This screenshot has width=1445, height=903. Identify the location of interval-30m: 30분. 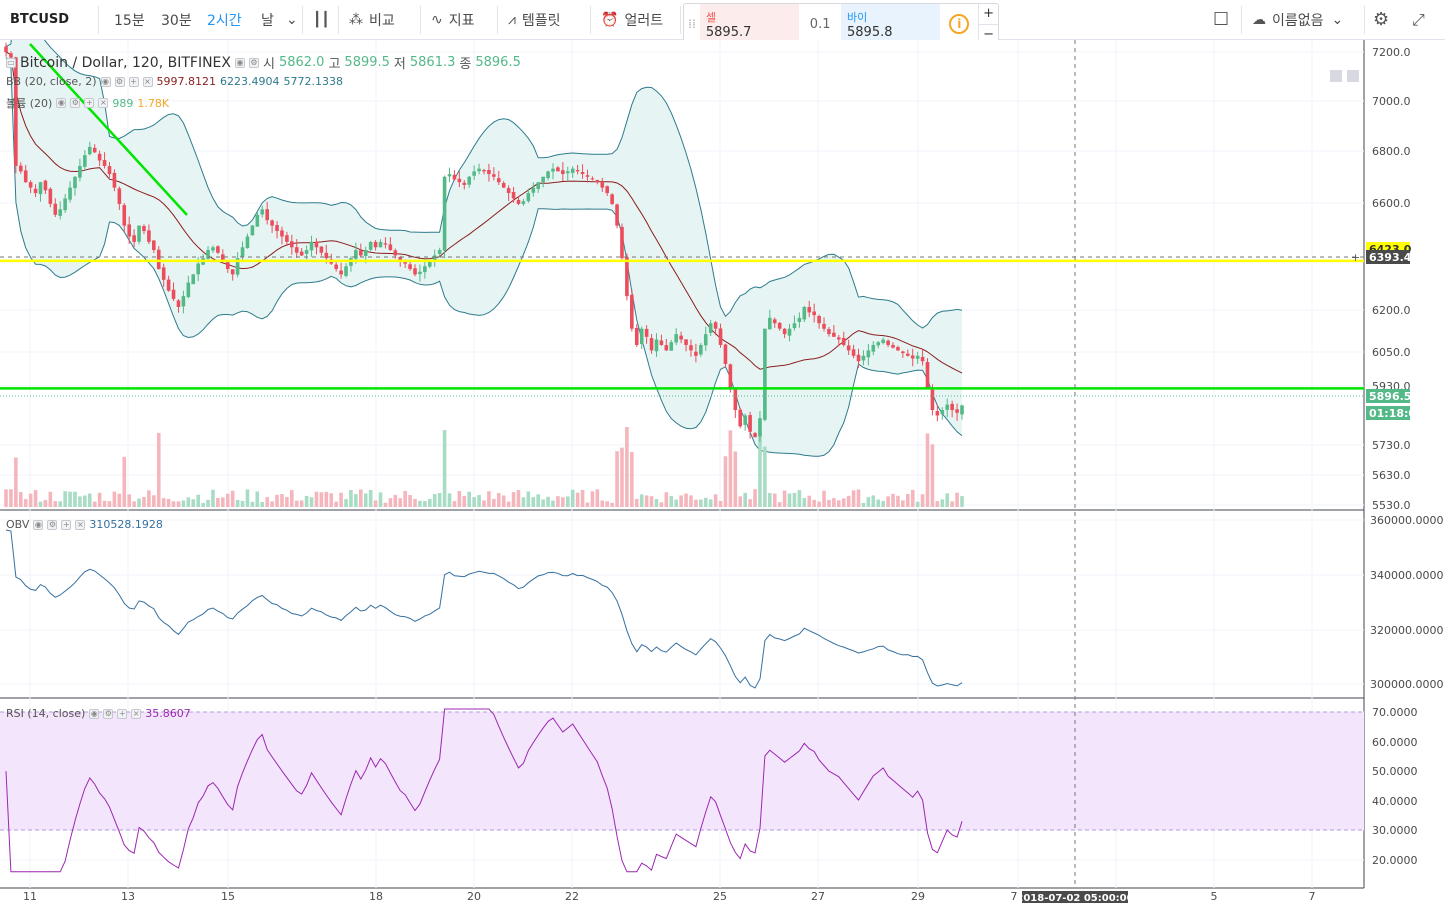
(176, 20).